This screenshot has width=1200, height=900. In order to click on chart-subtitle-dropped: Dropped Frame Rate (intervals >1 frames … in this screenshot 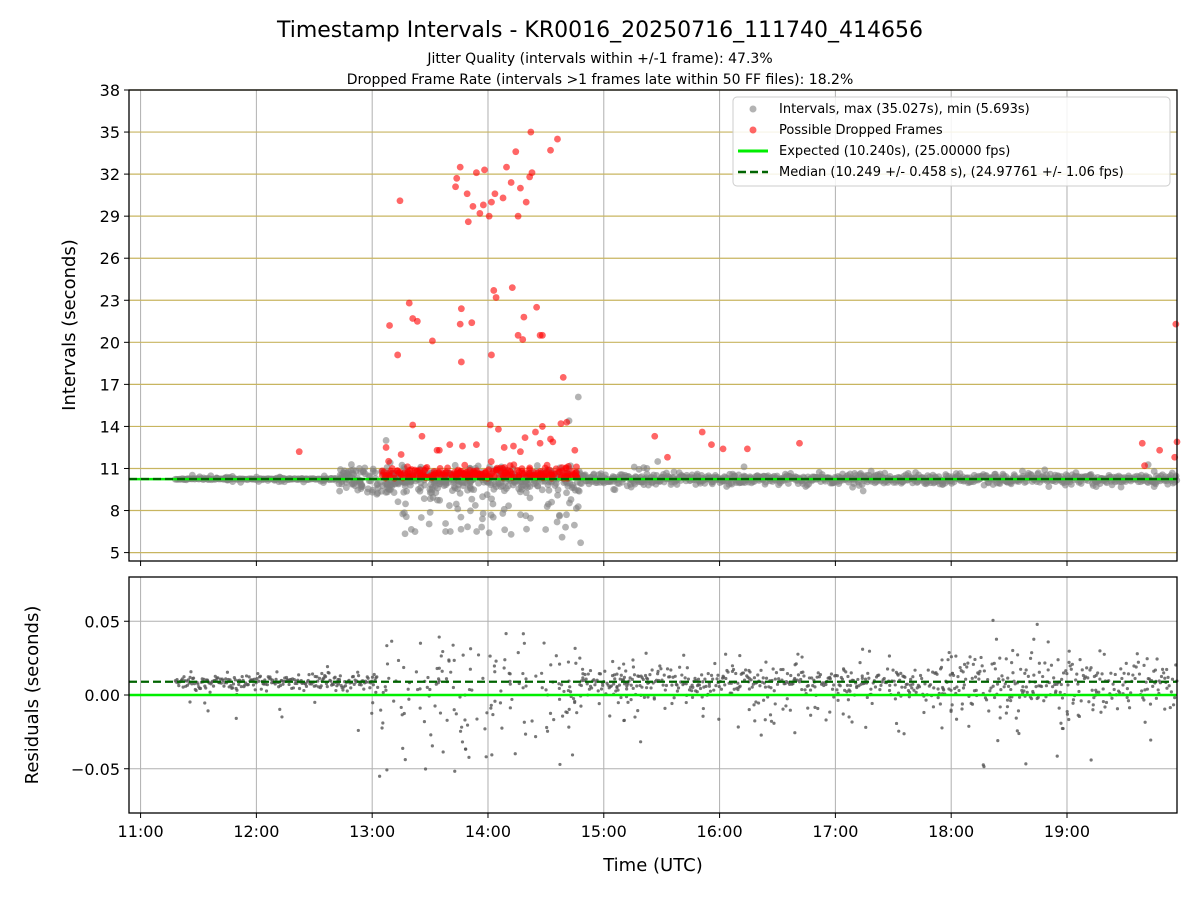, I will do `click(600, 80)`.